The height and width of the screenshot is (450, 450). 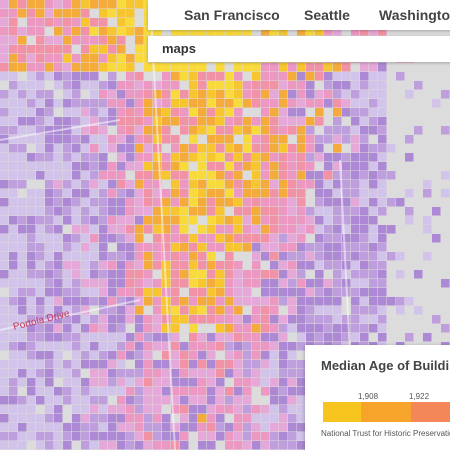 What do you see at coordinates (327, 15) in the screenshot?
I see `city-link: Seattle` at bounding box center [327, 15].